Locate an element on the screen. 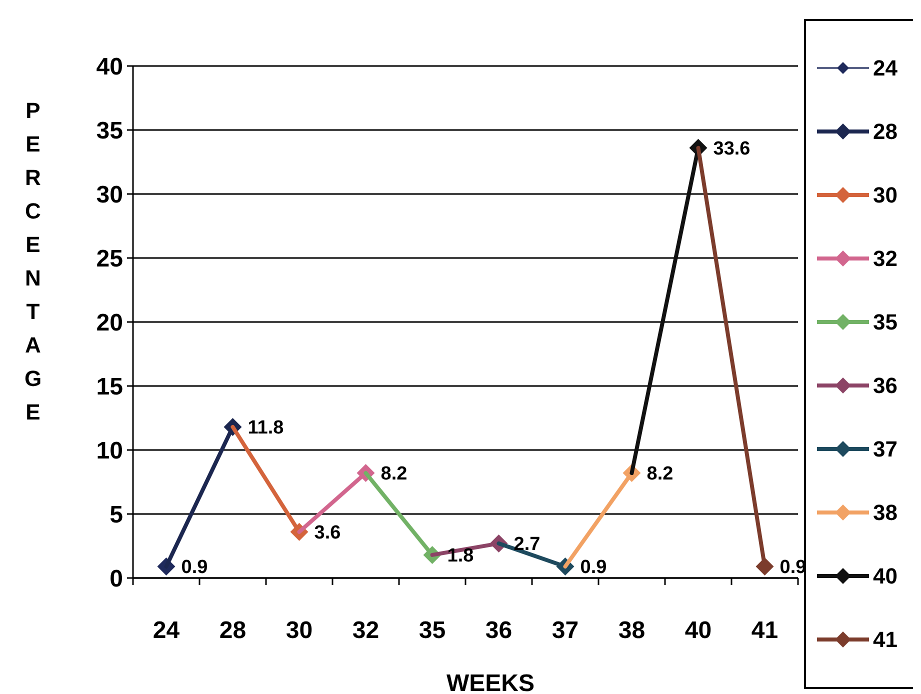  legend-label: 30 is located at coordinates (885, 195).